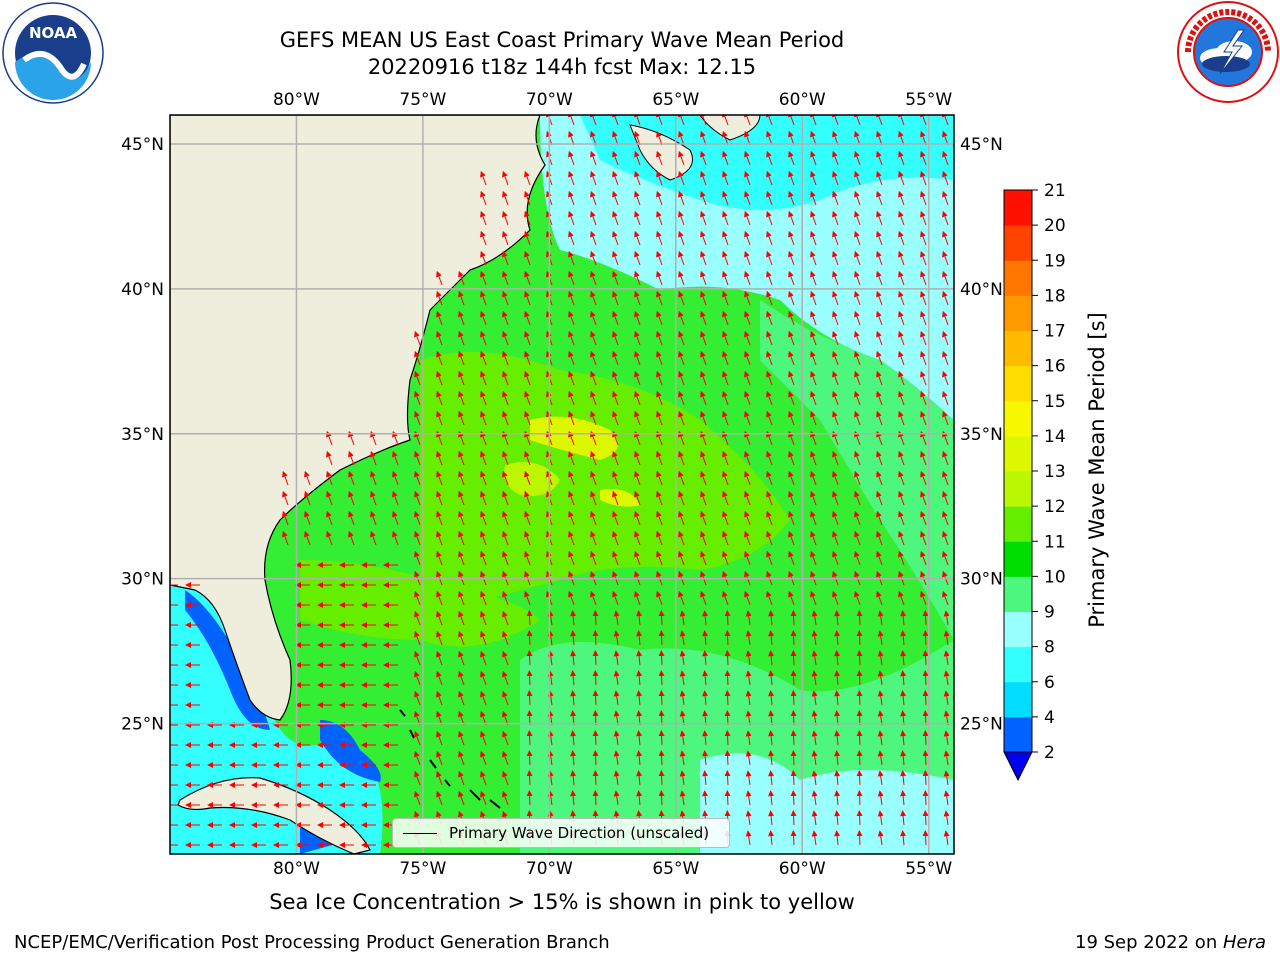 Image resolution: width=1280 pixels, height=960 pixels. What do you see at coordinates (928, 869) in the screenshot?
I see `lon-tick-bottom: 55°W` at bounding box center [928, 869].